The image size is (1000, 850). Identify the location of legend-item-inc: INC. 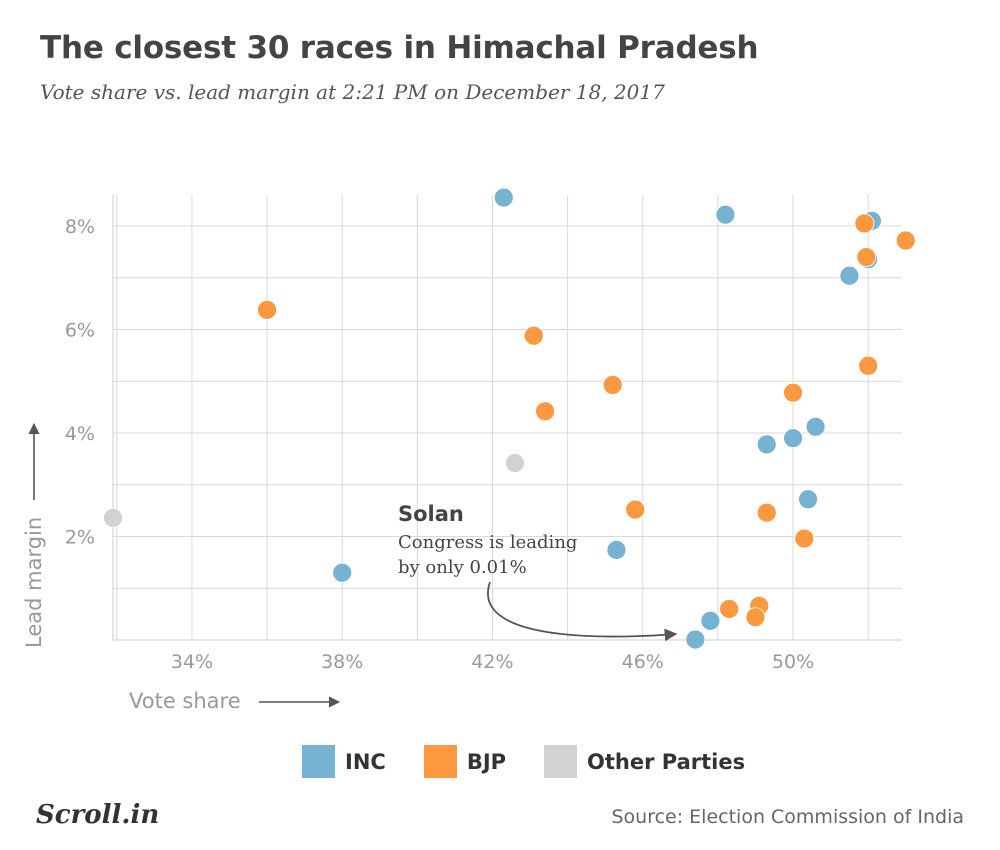
(344, 761).